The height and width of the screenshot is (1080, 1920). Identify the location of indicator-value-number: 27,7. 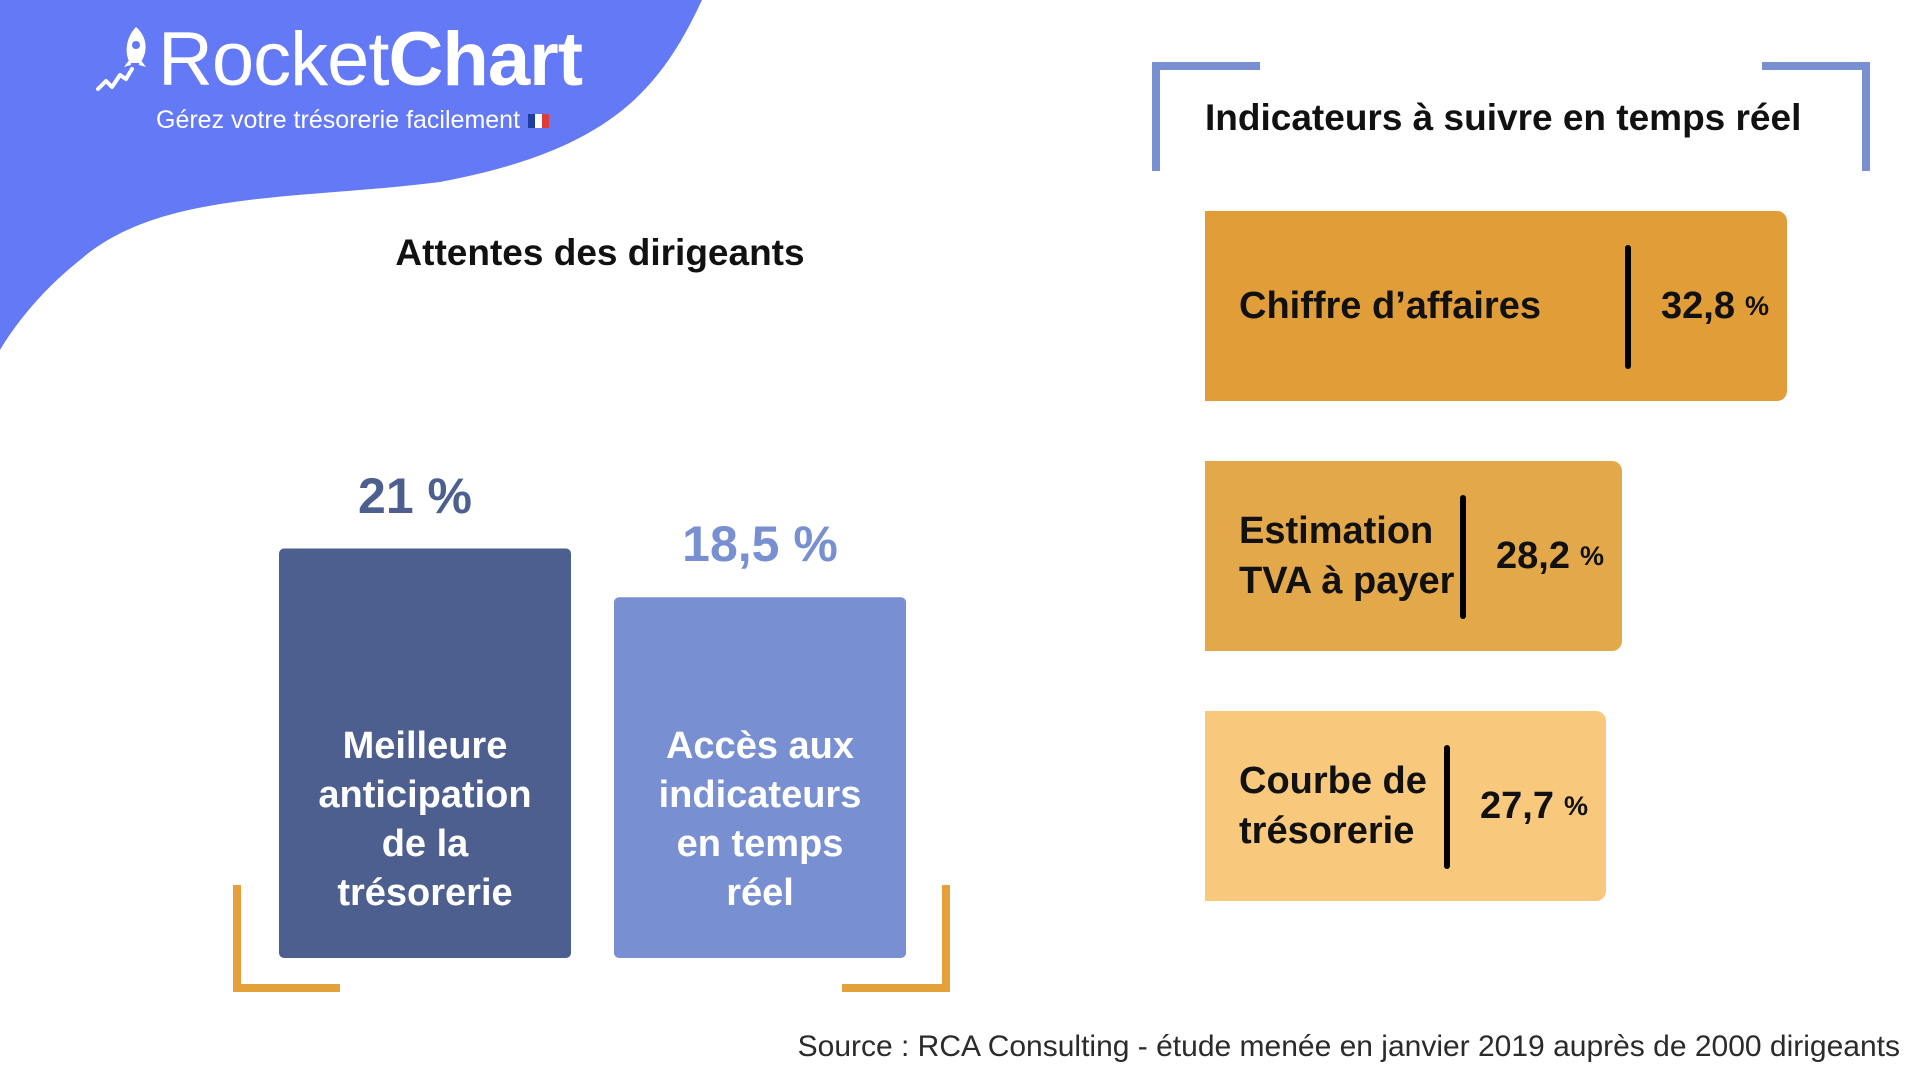
(1517, 805).